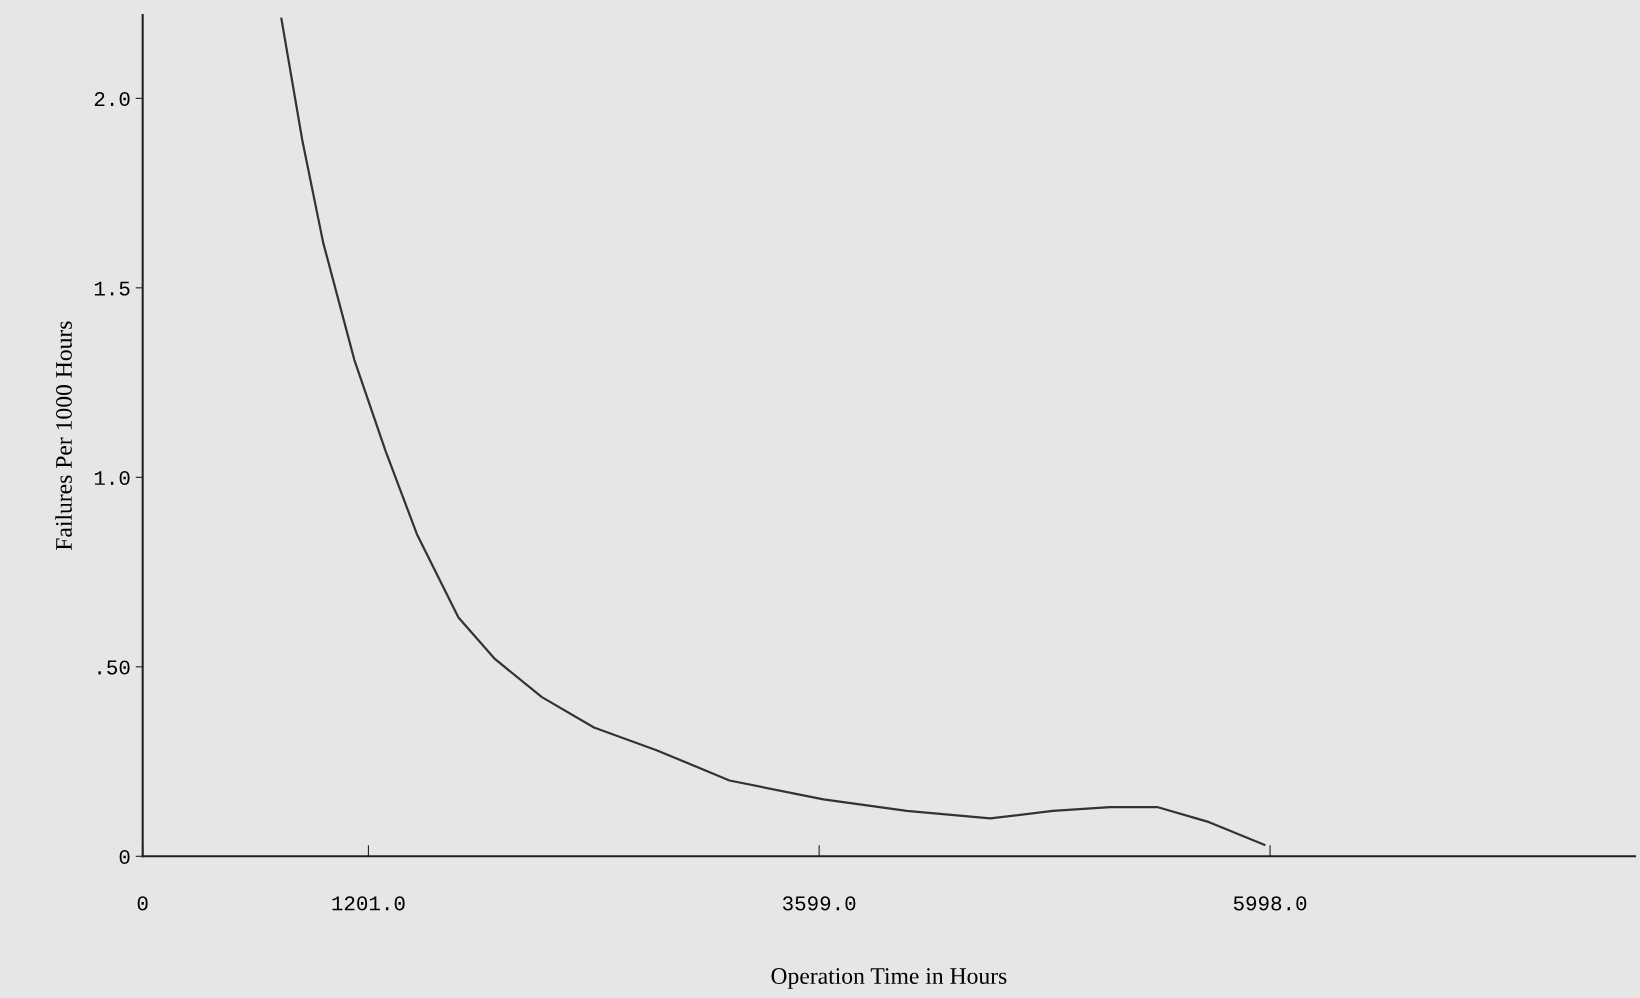 This screenshot has width=1640, height=998. Describe the element at coordinates (124, 857) in the screenshot. I see `y-tick-label: 0` at that location.